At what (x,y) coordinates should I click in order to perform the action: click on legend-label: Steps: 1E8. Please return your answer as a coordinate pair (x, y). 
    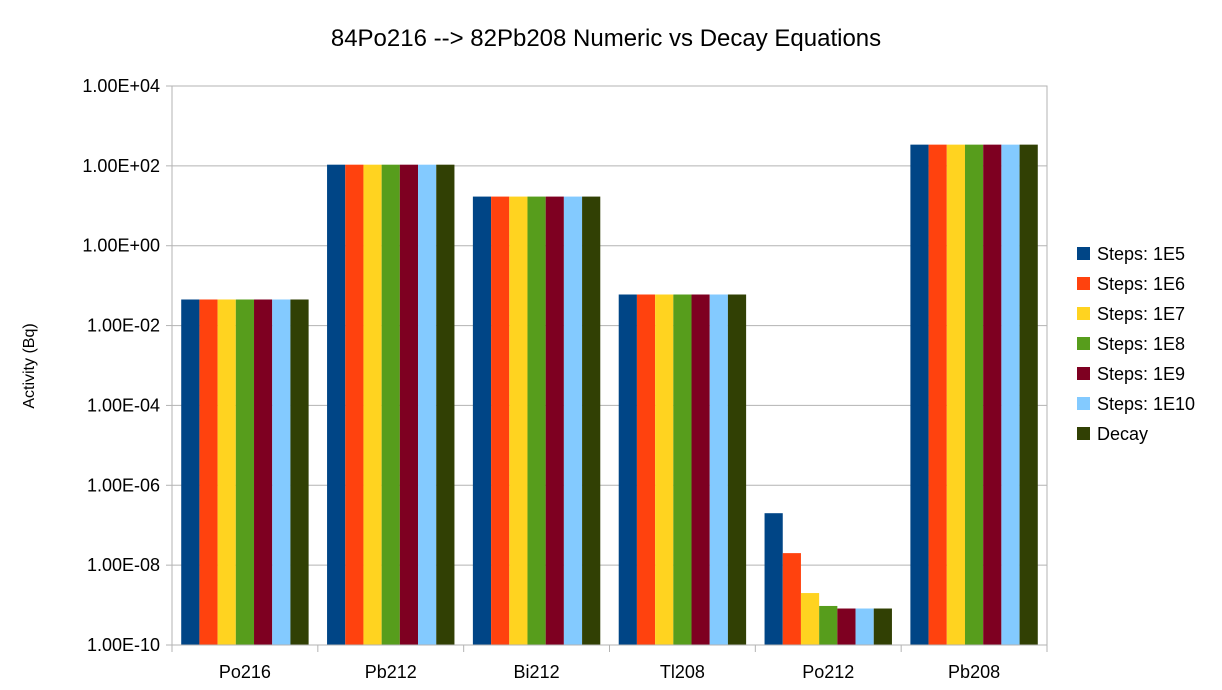
    Looking at the image, I should click on (1141, 344).